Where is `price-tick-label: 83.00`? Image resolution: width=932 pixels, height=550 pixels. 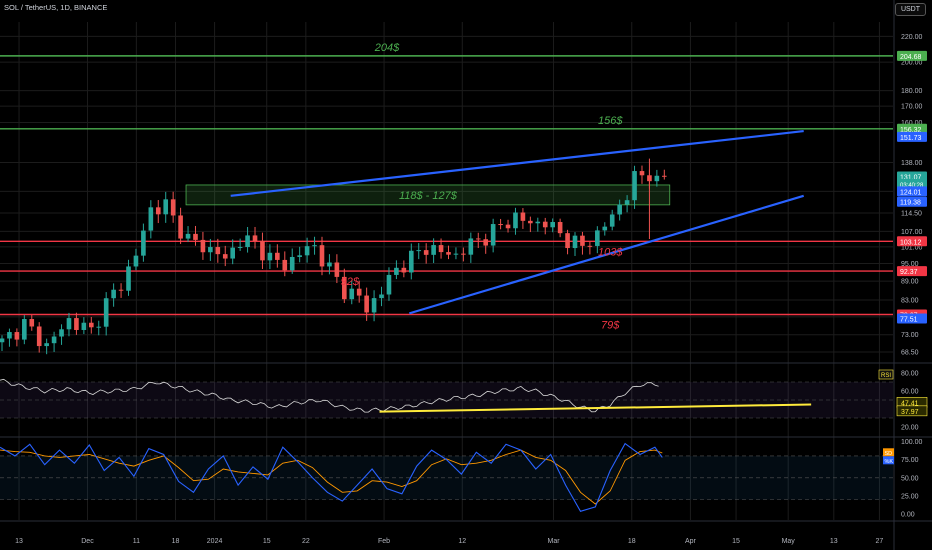 price-tick-label: 83.00 is located at coordinates (910, 301).